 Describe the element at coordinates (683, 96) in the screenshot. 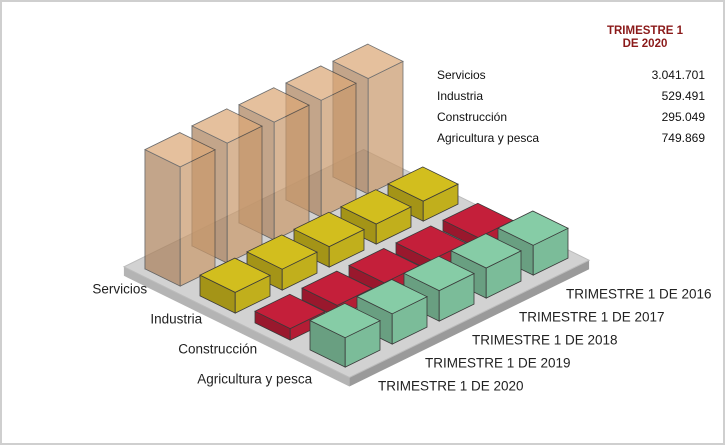

I see `panel-value: 529.491` at that location.